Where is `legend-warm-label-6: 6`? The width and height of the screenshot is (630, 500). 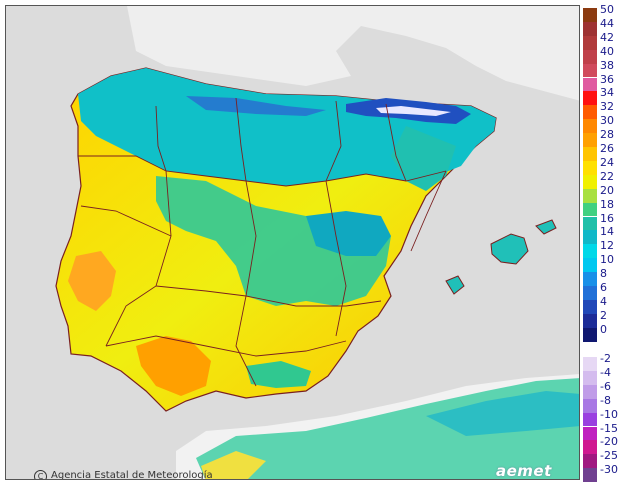 legend-warm-label-6: 6 is located at coordinates (603, 287).